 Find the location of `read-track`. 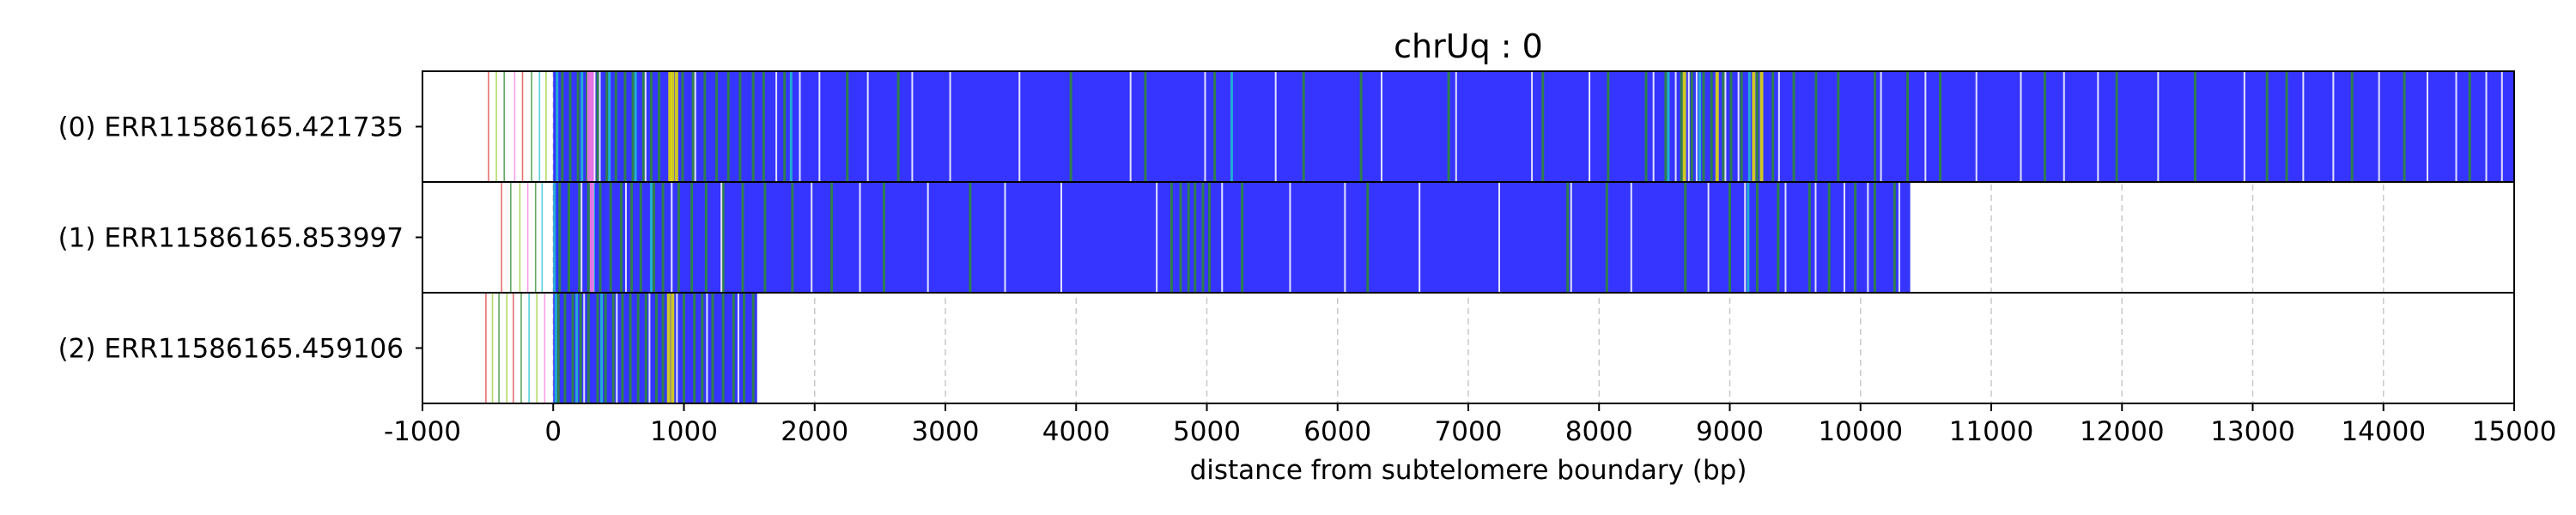

read-track is located at coordinates (1206, 237).